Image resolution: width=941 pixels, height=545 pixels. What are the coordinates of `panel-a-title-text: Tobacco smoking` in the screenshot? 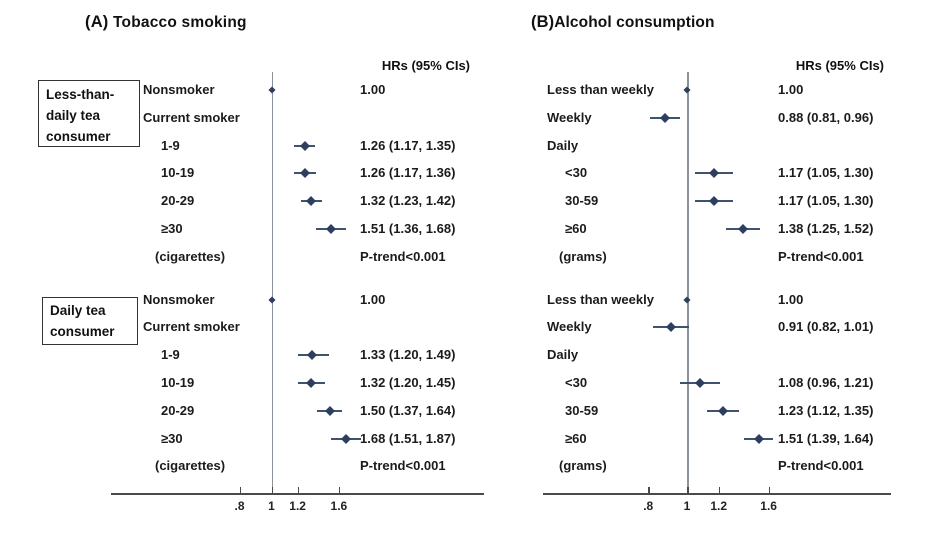 It's located at (180, 22).